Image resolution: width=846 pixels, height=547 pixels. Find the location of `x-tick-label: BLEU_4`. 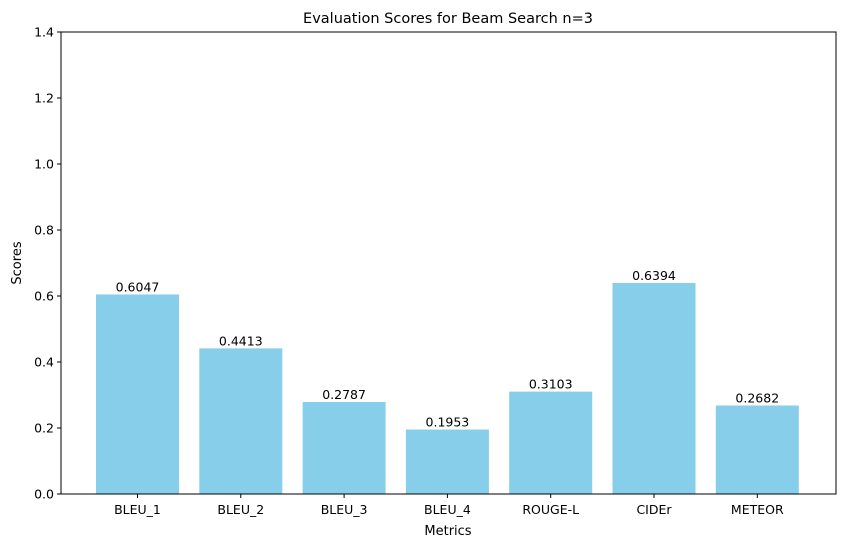

x-tick-label: BLEU_4 is located at coordinates (447, 509).